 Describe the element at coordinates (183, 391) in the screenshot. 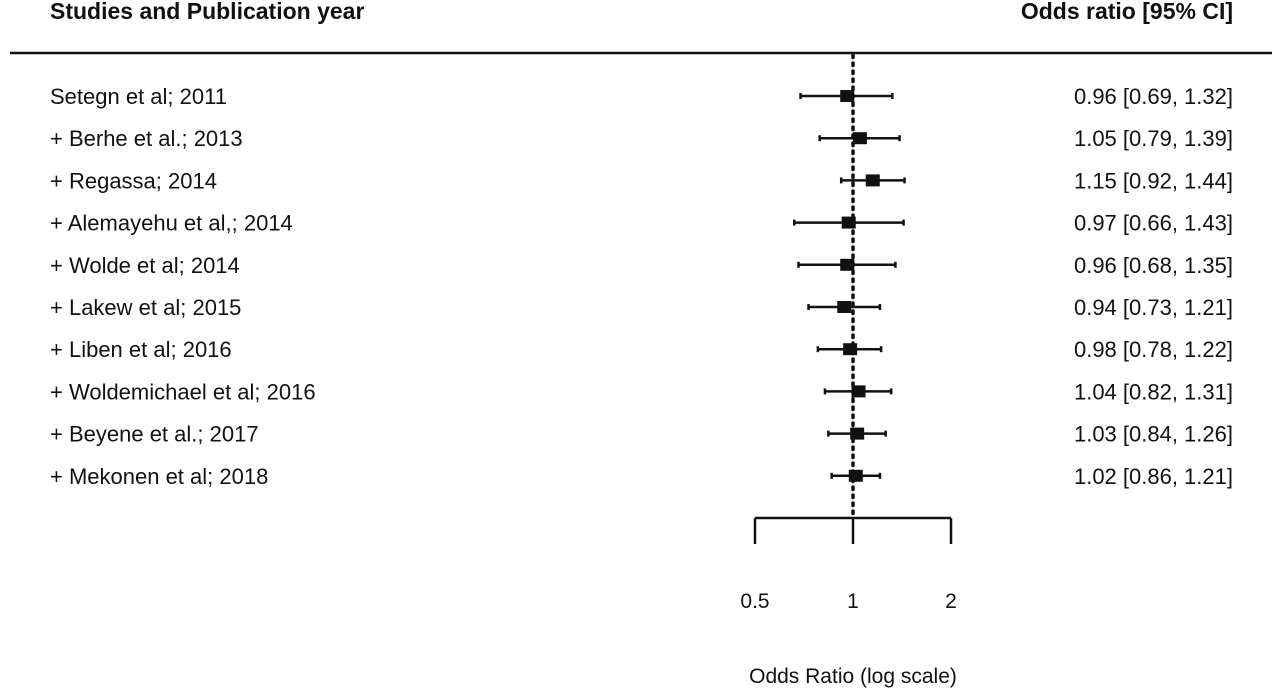

I see `study-label: + Woldemichael et al; 2016` at that location.